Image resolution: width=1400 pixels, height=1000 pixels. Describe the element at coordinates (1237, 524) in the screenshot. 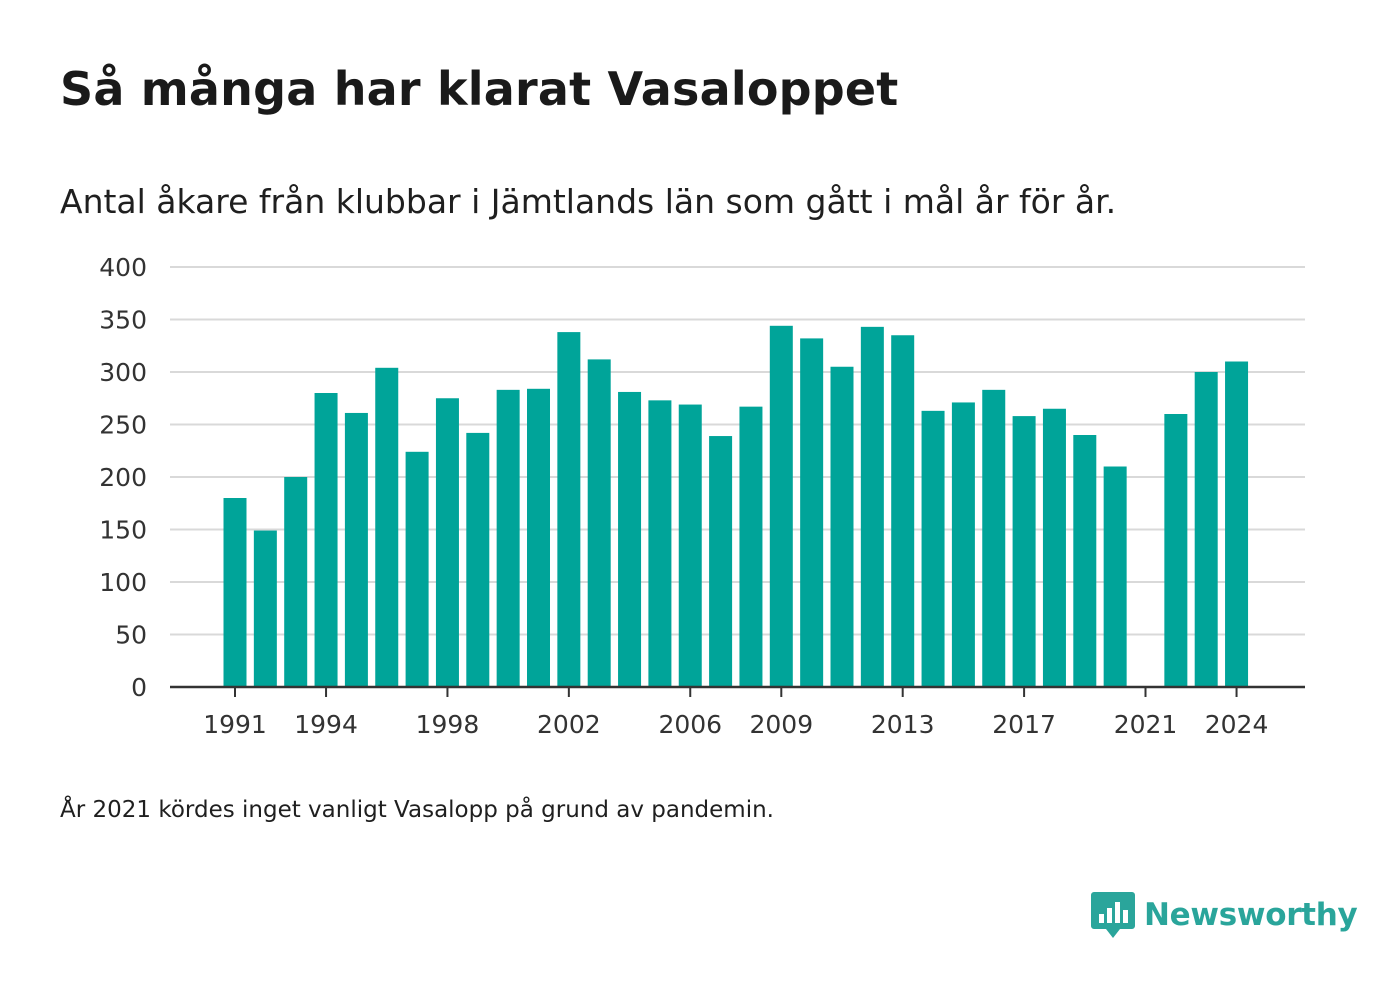

I see `bar-2024` at that location.